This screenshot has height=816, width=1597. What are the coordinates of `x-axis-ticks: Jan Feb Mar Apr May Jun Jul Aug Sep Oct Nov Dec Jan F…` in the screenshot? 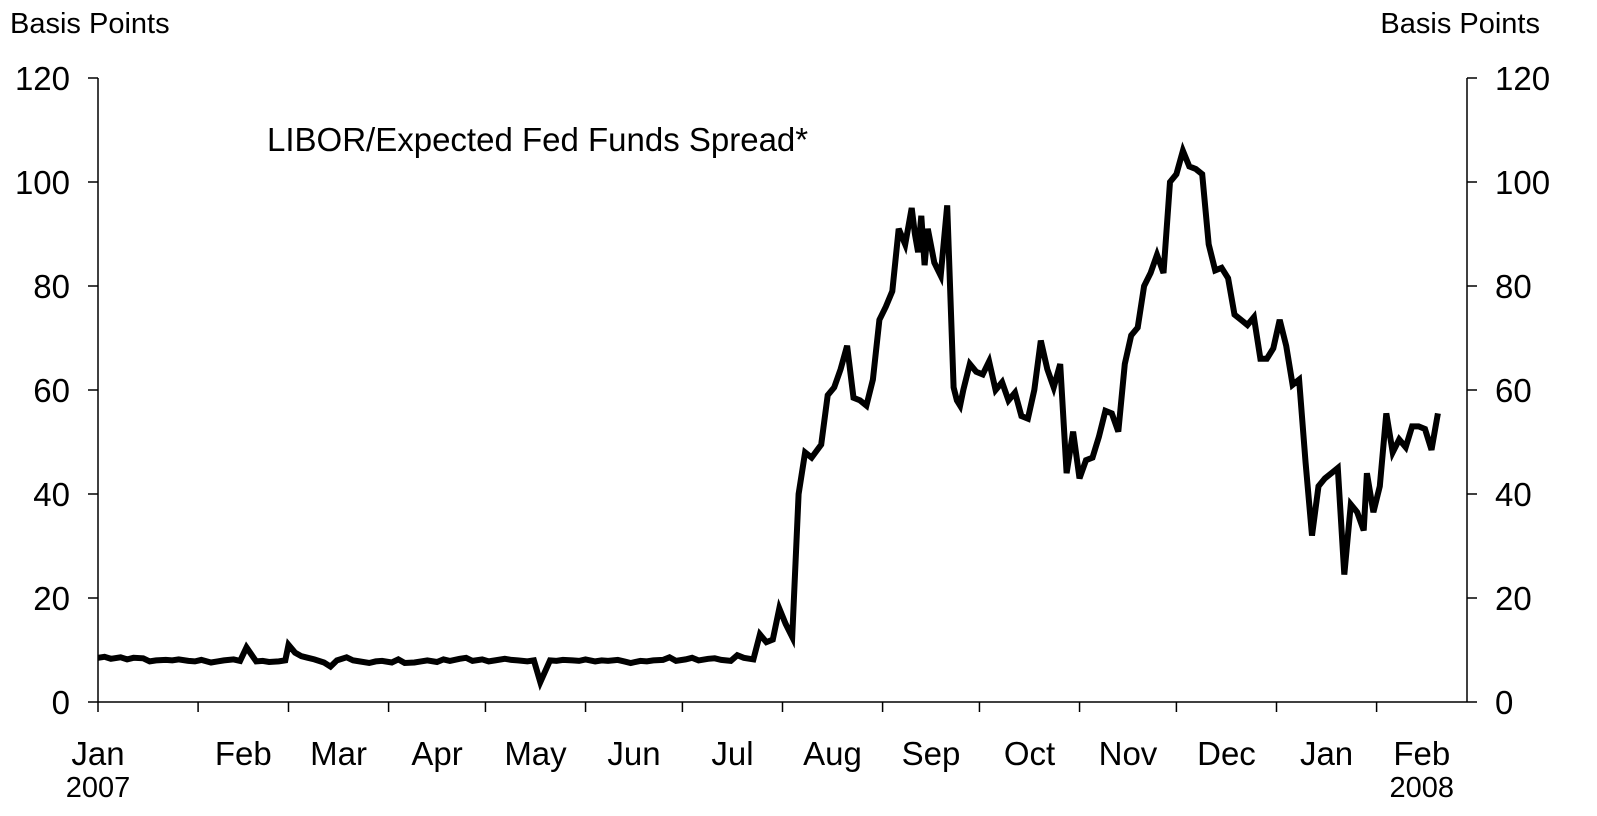 It's located at (760, 753).